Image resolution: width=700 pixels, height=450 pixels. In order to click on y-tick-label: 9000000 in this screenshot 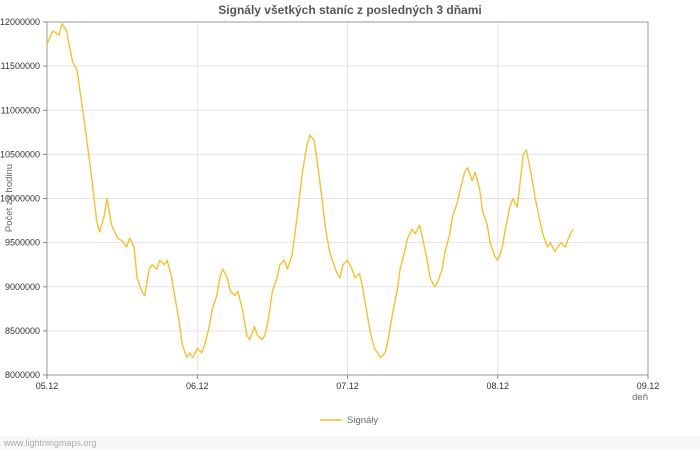, I will do `click(22, 287)`.